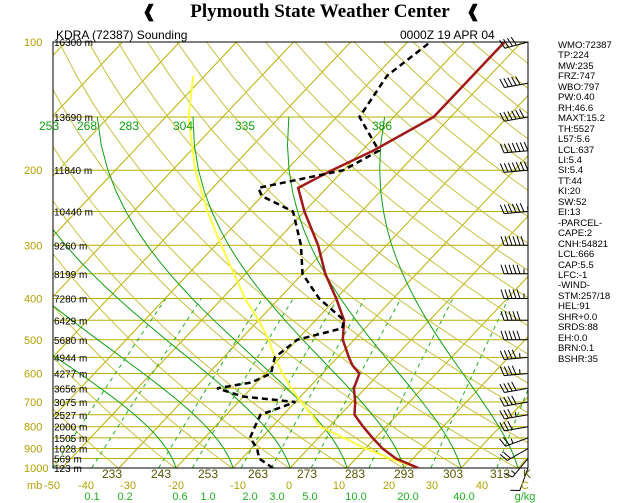 Image resolution: width=640 pixels, height=503 pixels. I want to click on temperature-tick-label: -50, so click(52, 486).